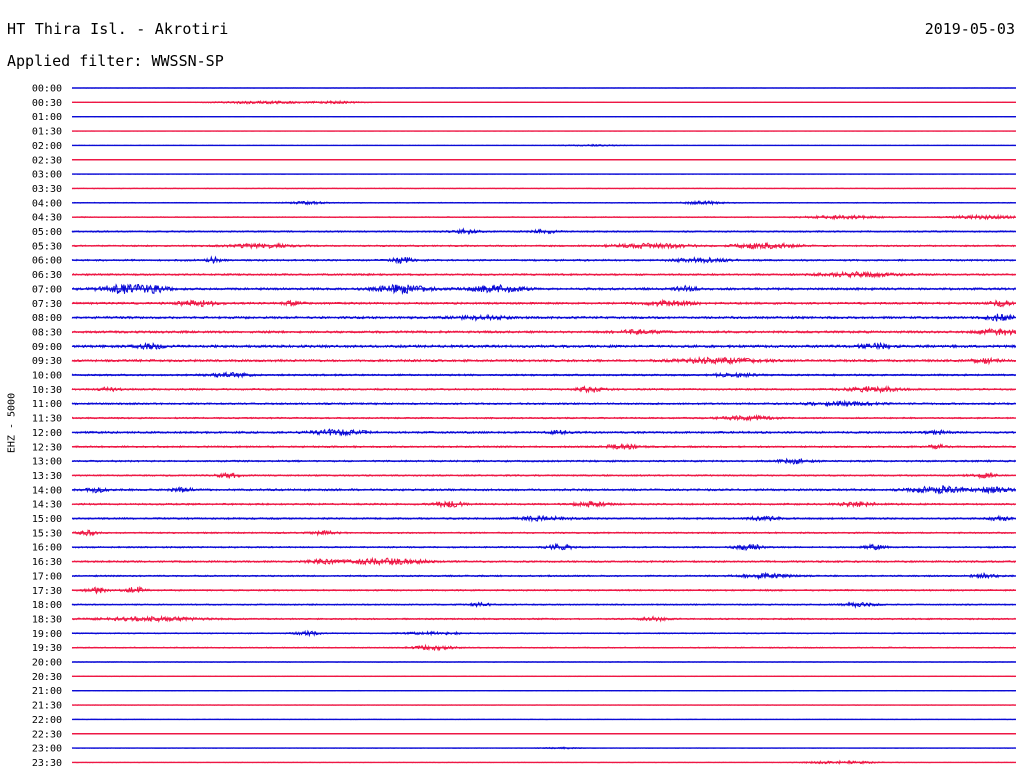  I want to click on hour-label: 07:00, so click(47, 289).